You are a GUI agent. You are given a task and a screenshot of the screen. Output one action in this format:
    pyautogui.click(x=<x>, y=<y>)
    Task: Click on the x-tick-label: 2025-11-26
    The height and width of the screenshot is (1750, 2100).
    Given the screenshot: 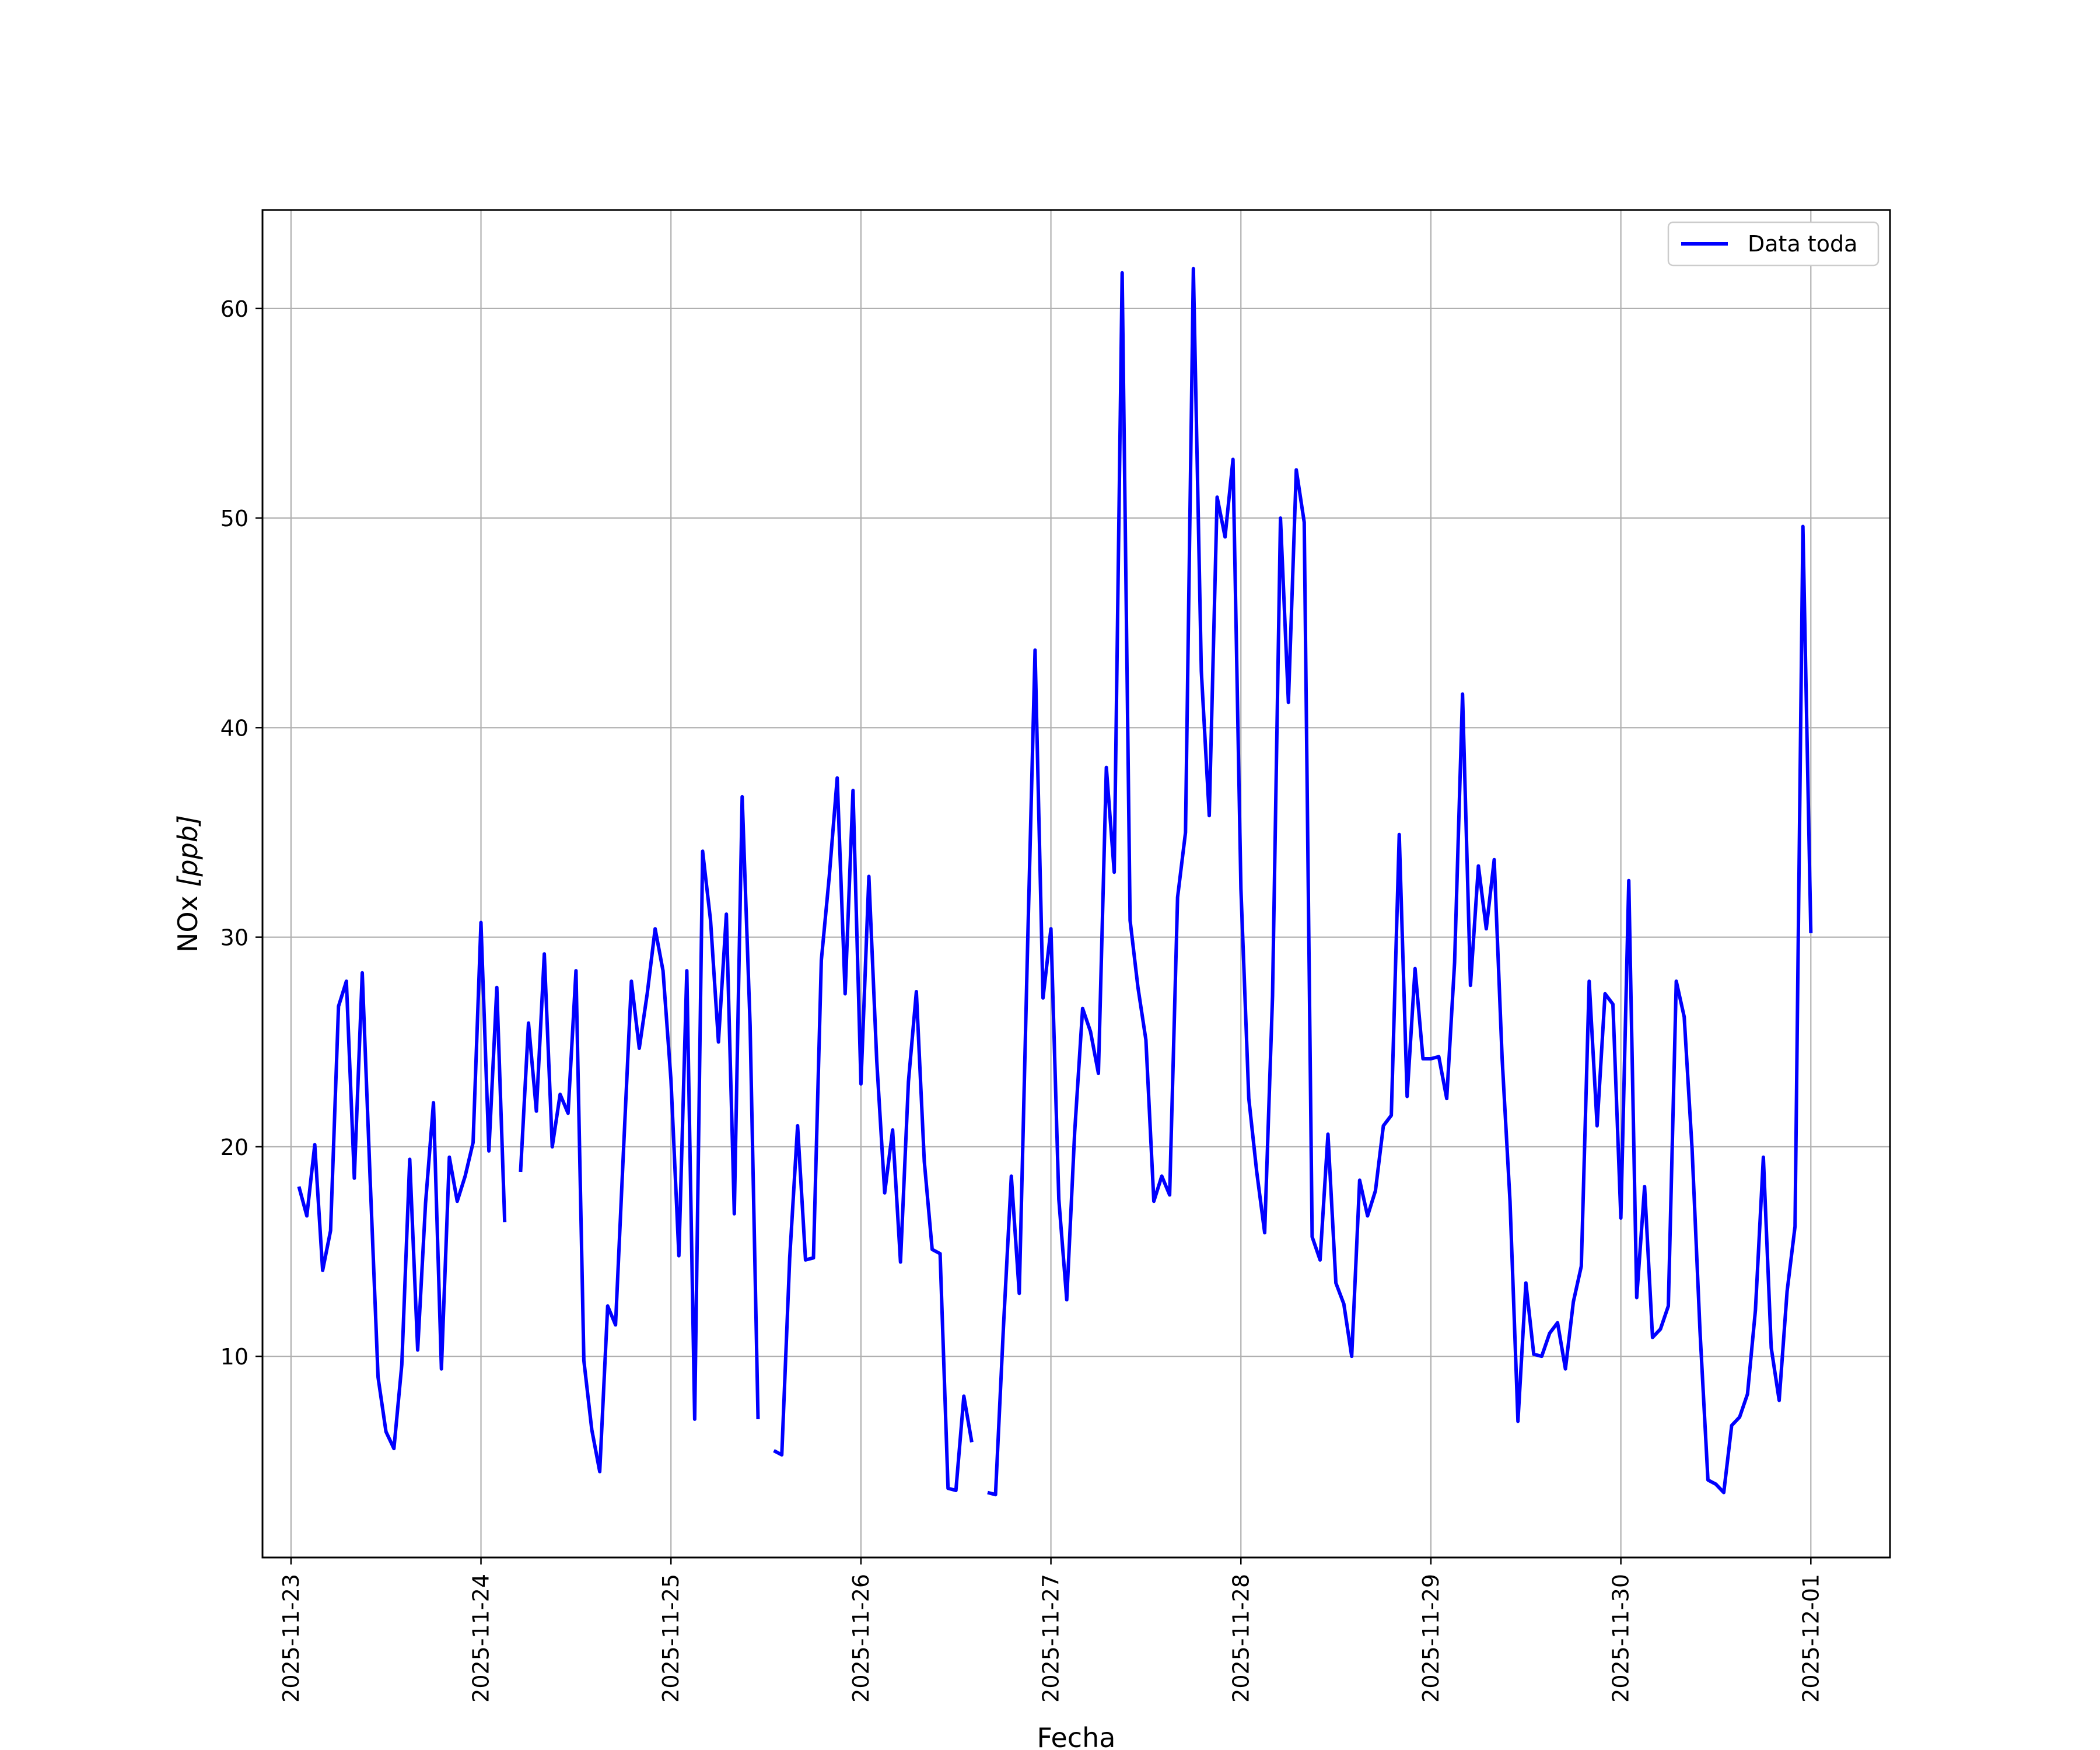 What is the action you would take?
    pyautogui.click(x=861, y=1638)
    